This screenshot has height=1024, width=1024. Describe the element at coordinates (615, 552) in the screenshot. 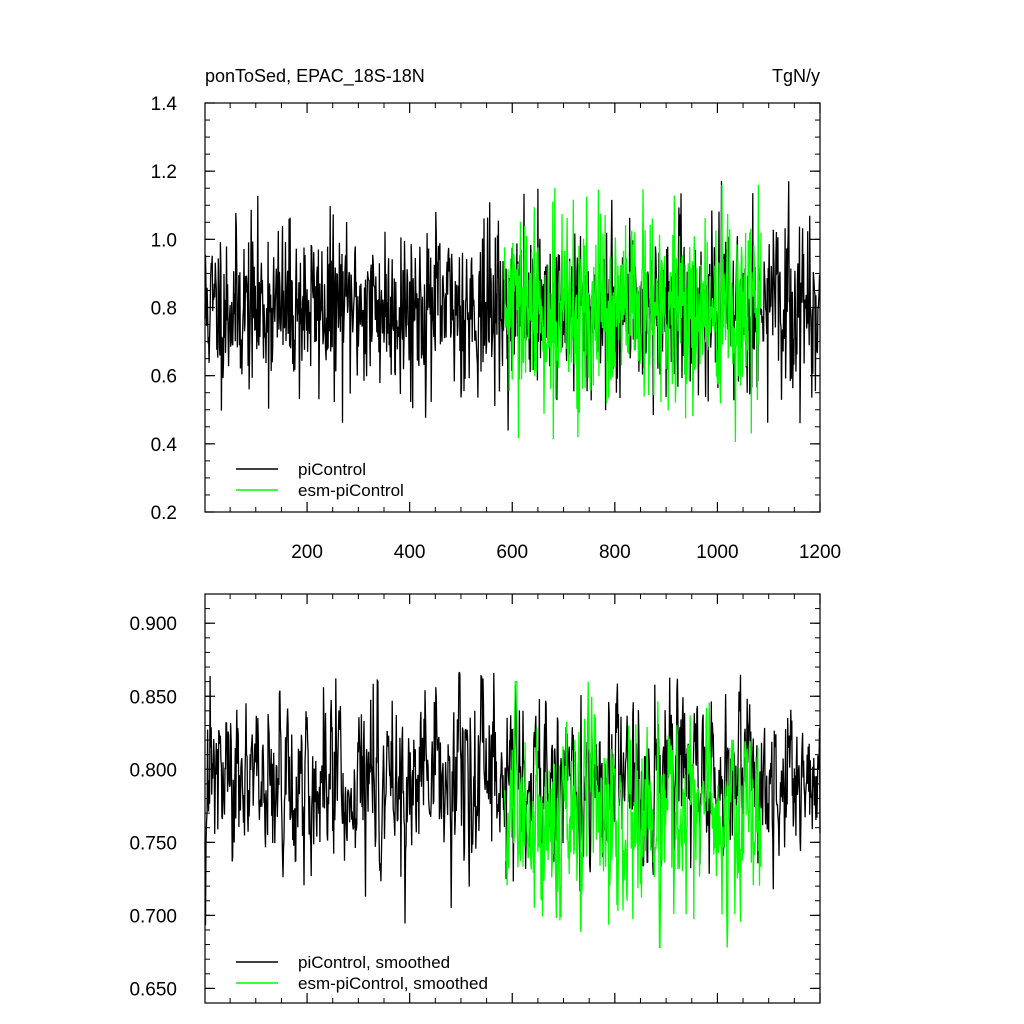

I see `x-tick-label: 800` at that location.